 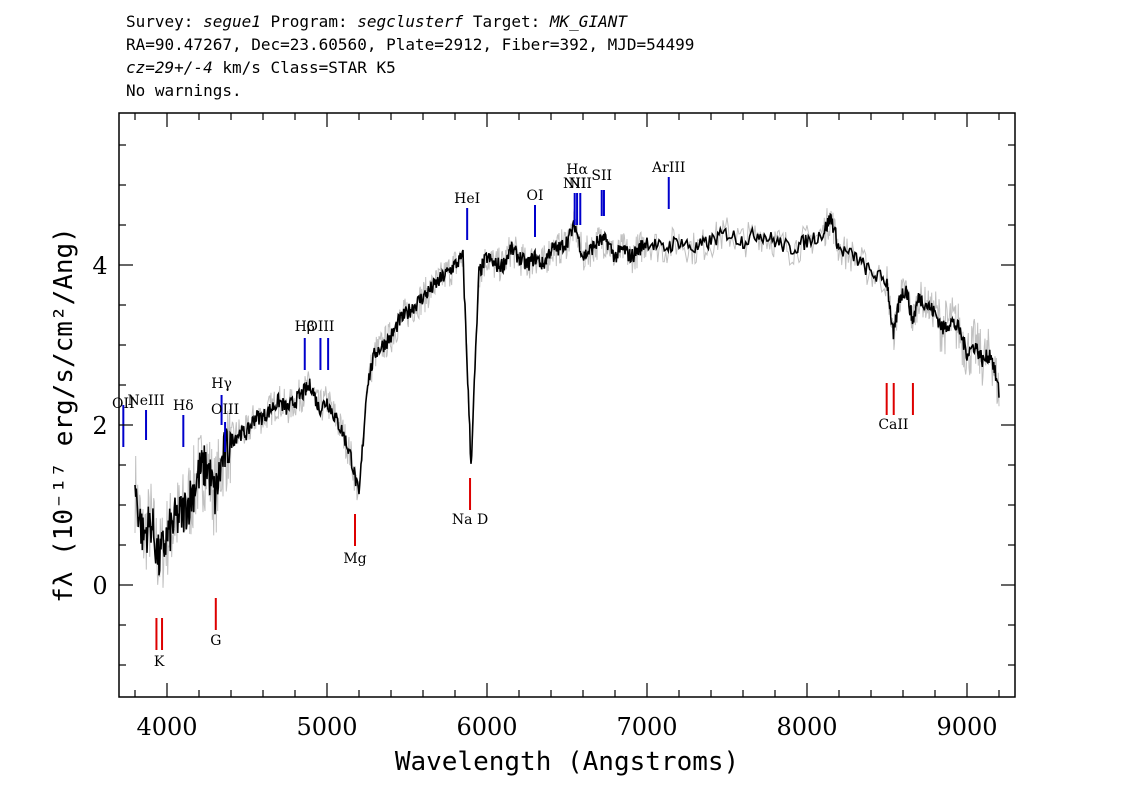 What do you see at coordinates (966, 727) in the screenshot?
I see `x-tick-label-9000: 9000` at bounding box center [966, 727].